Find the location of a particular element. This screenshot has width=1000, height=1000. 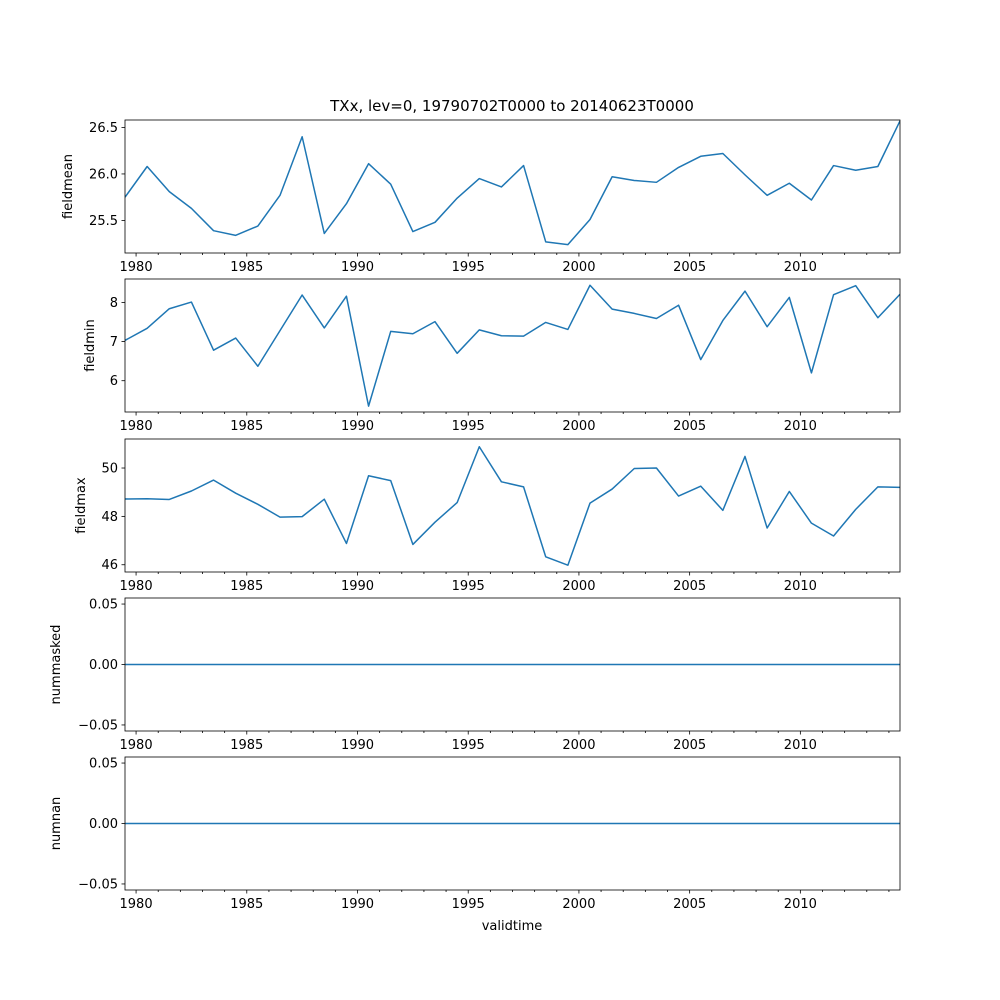

subplot-fieldmin: fieldmin 1980 1985 1990 1995 2000 2005 2010 6 7 8 is located at coordinates (492, 356).